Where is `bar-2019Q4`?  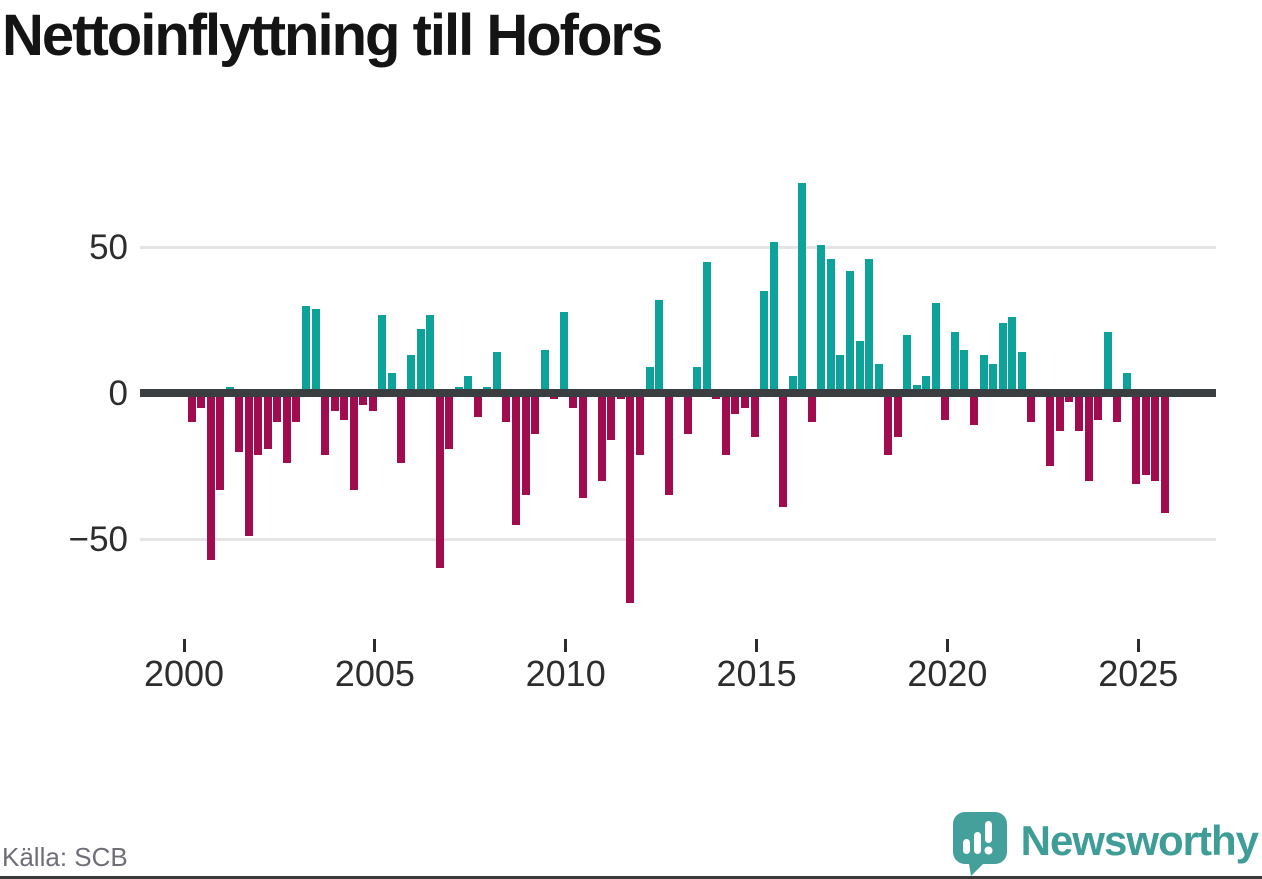
bar-2019Q4 is located at coordinates (945, 406).